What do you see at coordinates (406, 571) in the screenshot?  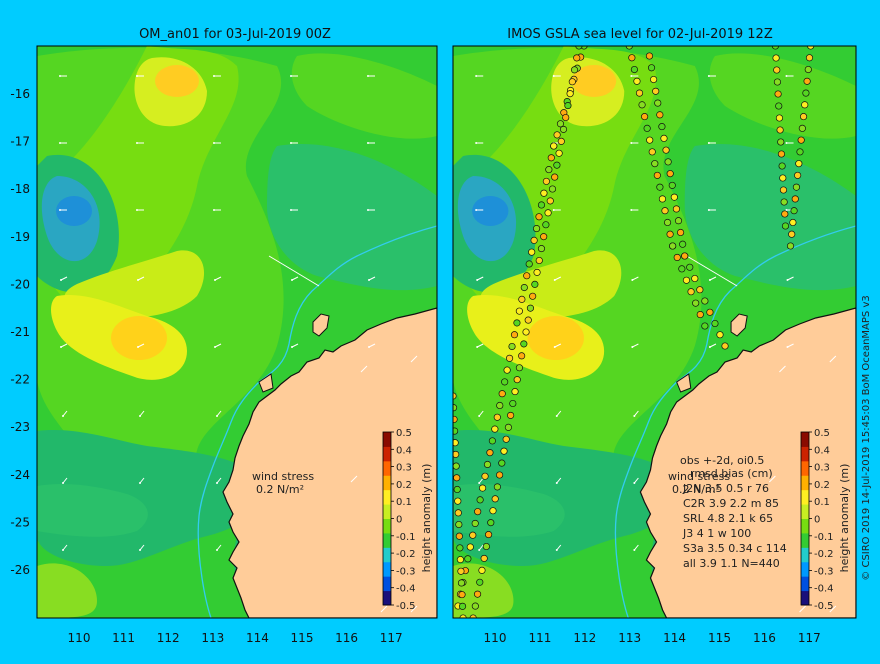 I see `colorbar-tick-label: -0.3` at bounding box center [406, 571].